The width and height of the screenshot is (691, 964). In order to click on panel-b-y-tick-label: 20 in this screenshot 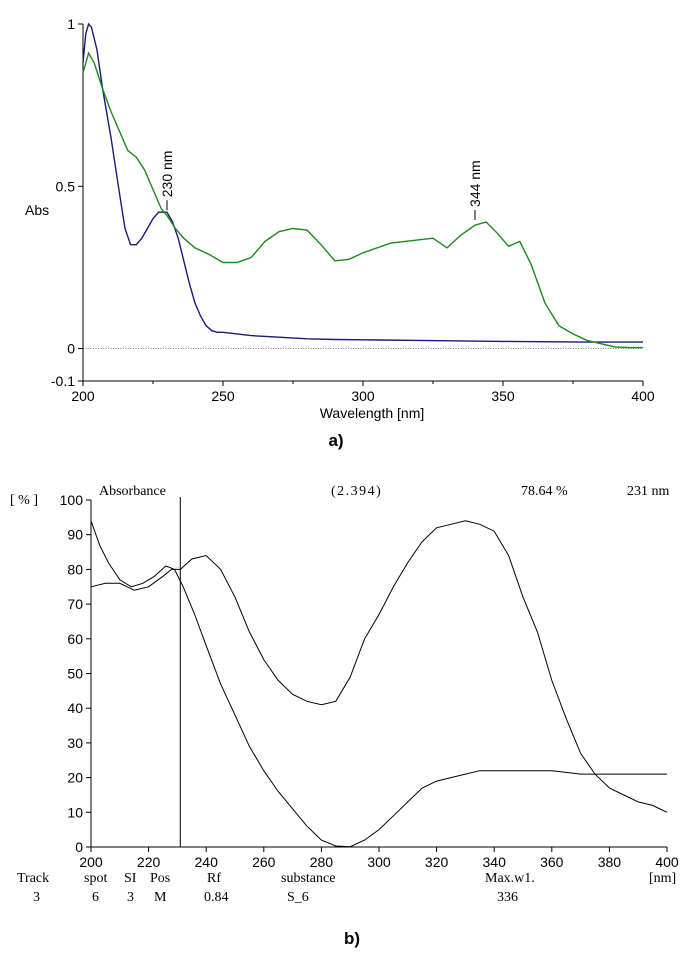, I will do `click(75, 778)`.